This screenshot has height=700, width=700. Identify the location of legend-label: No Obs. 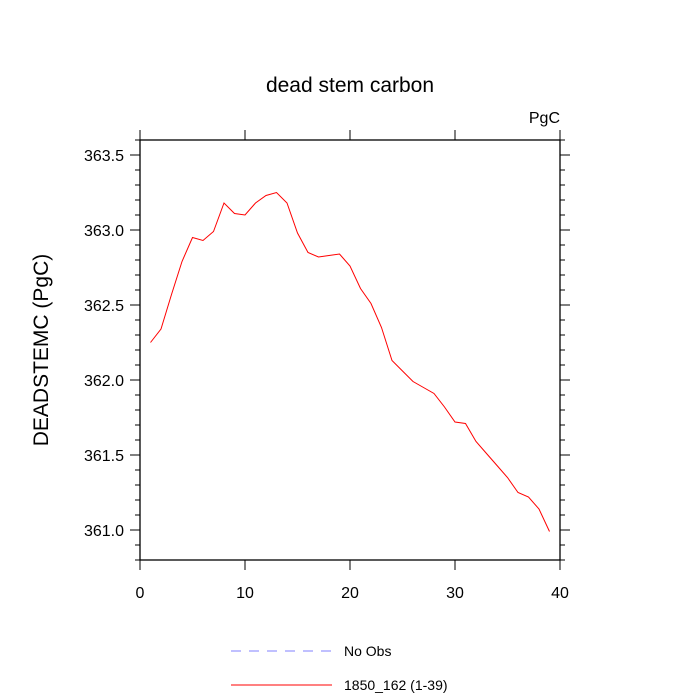
(367, 651).